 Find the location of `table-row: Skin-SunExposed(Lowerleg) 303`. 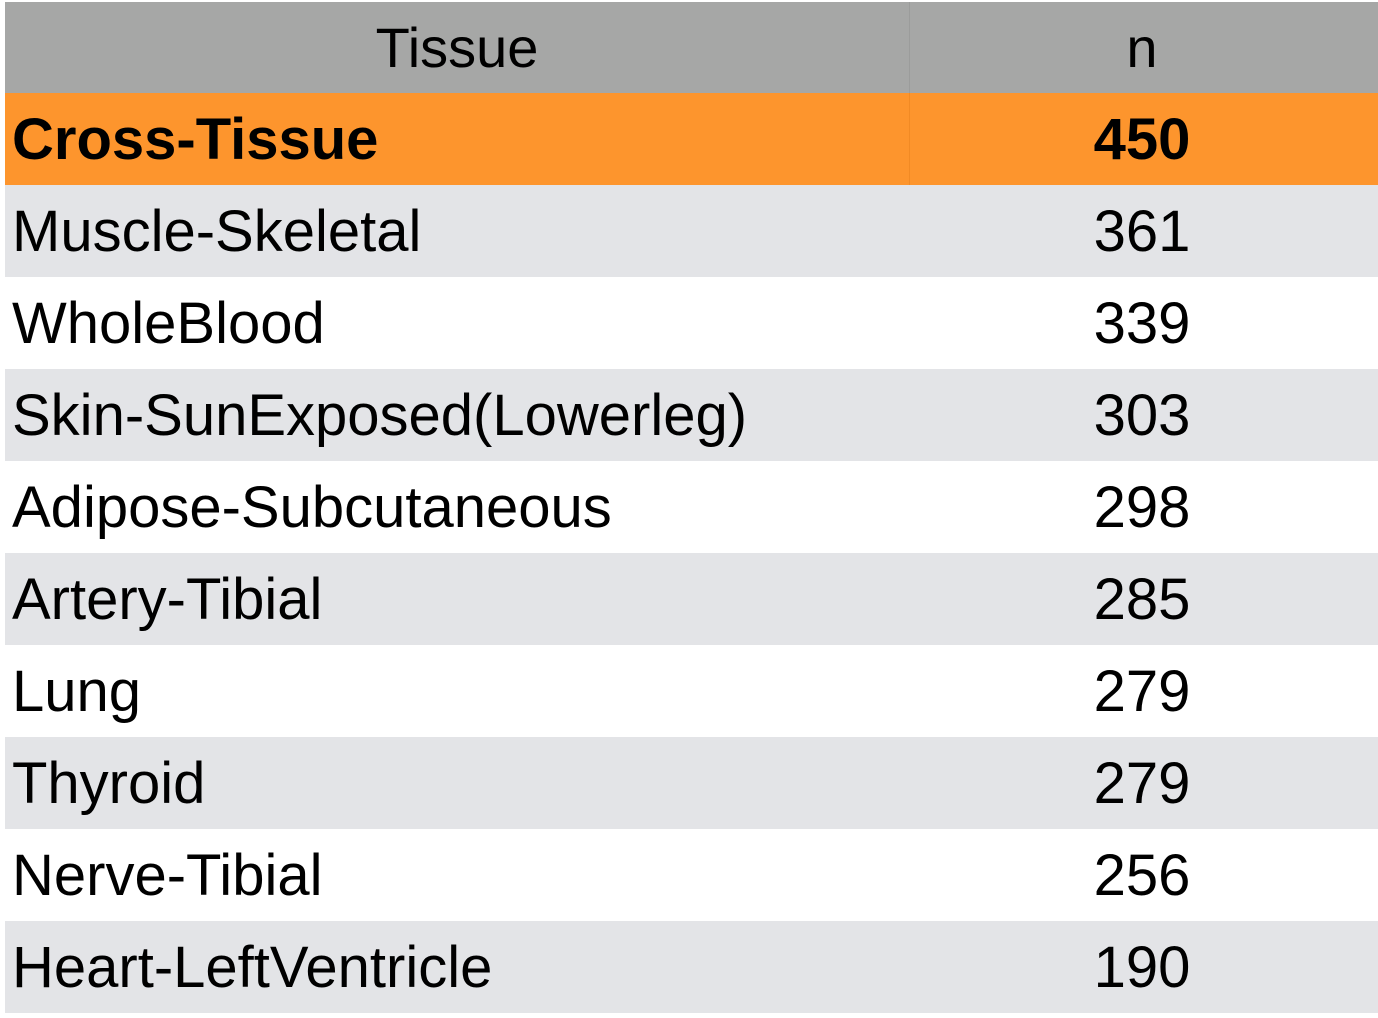

table-row: Skin-SunExposed(Lowerleg) 303 is located at coordinates (691, 415).